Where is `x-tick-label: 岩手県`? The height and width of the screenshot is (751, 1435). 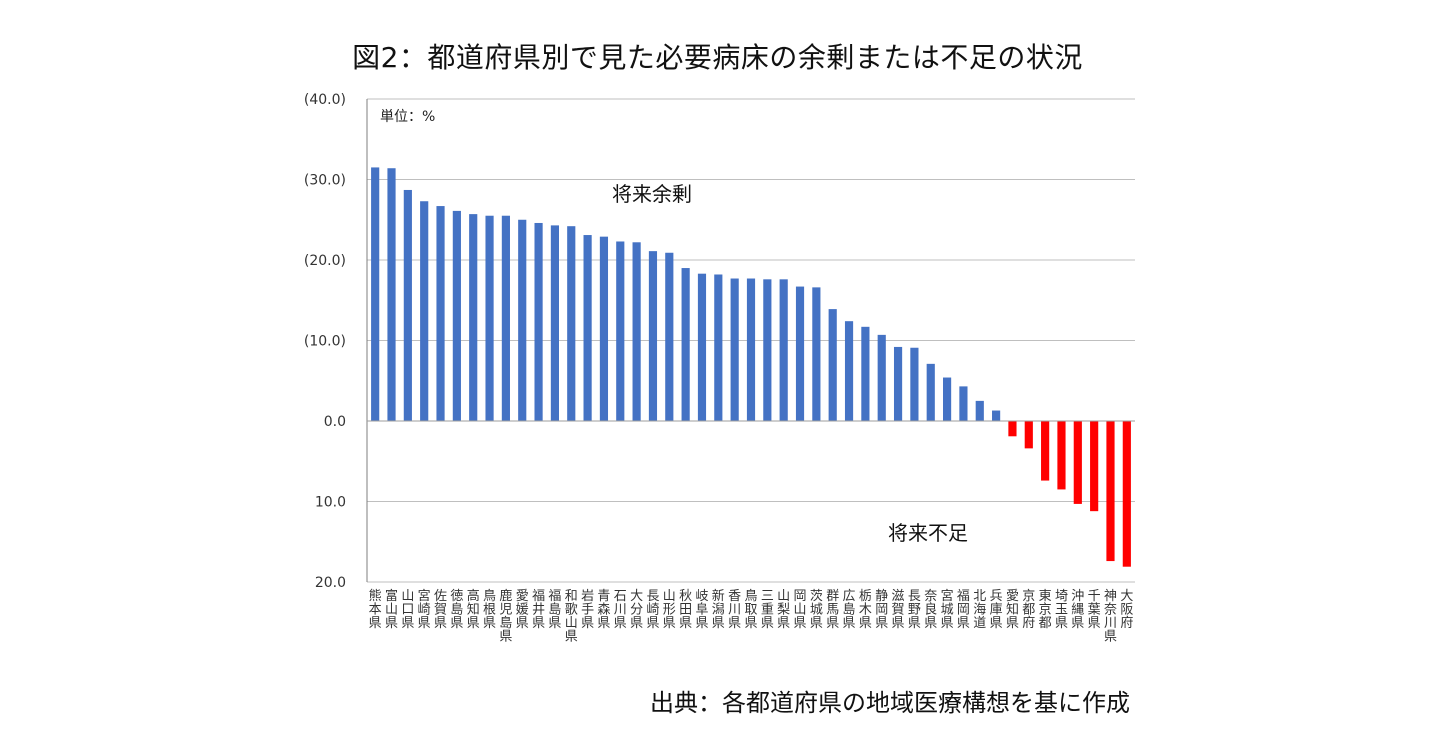
x-tick-label: 岩手県 is located at coordinates (587, 610).